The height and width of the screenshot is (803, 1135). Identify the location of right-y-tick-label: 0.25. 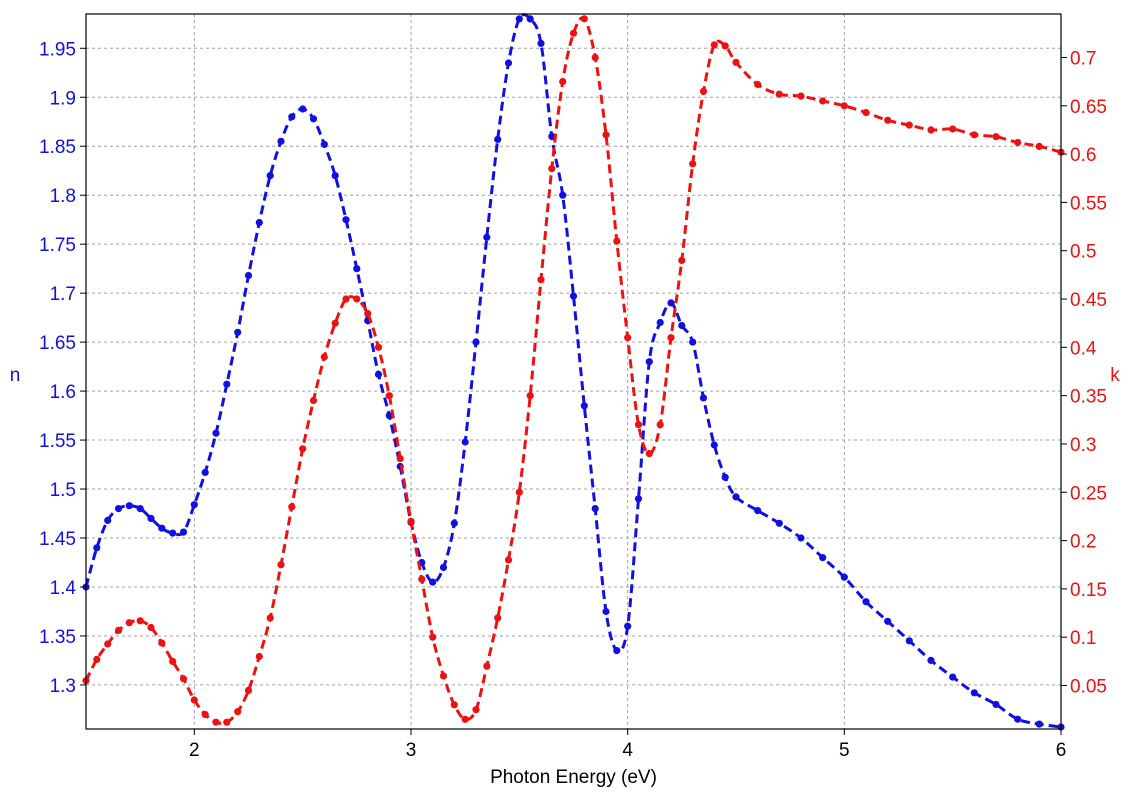
(1088, 493).